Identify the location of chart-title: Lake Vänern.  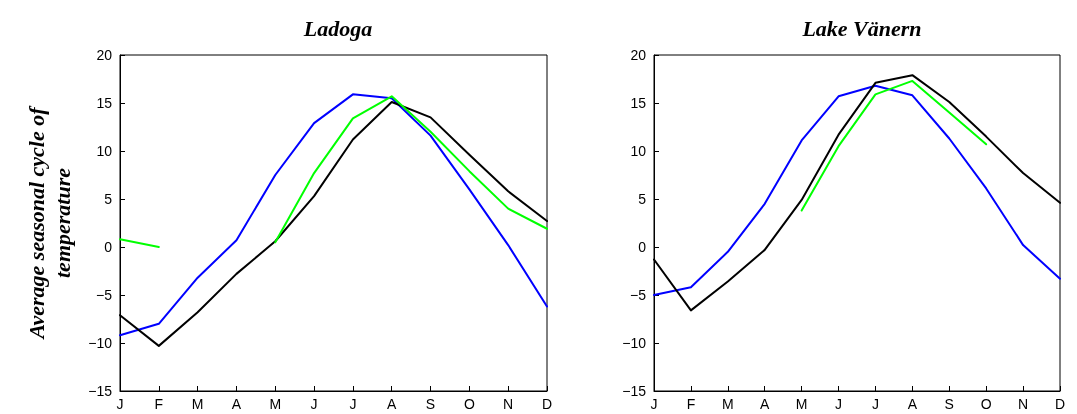
(861, 28).